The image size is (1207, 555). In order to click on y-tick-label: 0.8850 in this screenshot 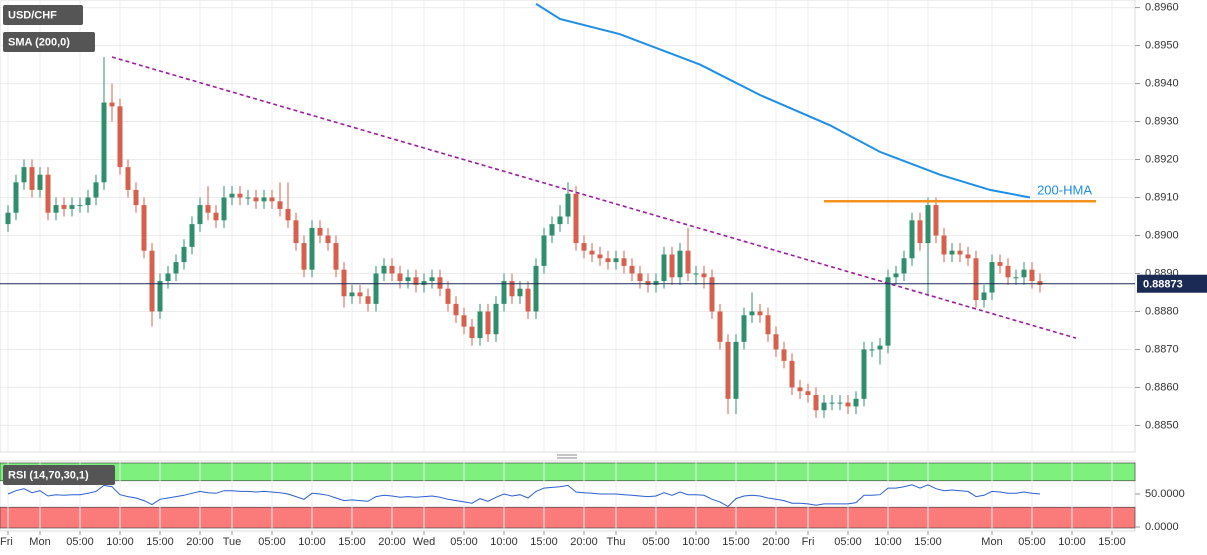, I will do `click(1162, 425)`.